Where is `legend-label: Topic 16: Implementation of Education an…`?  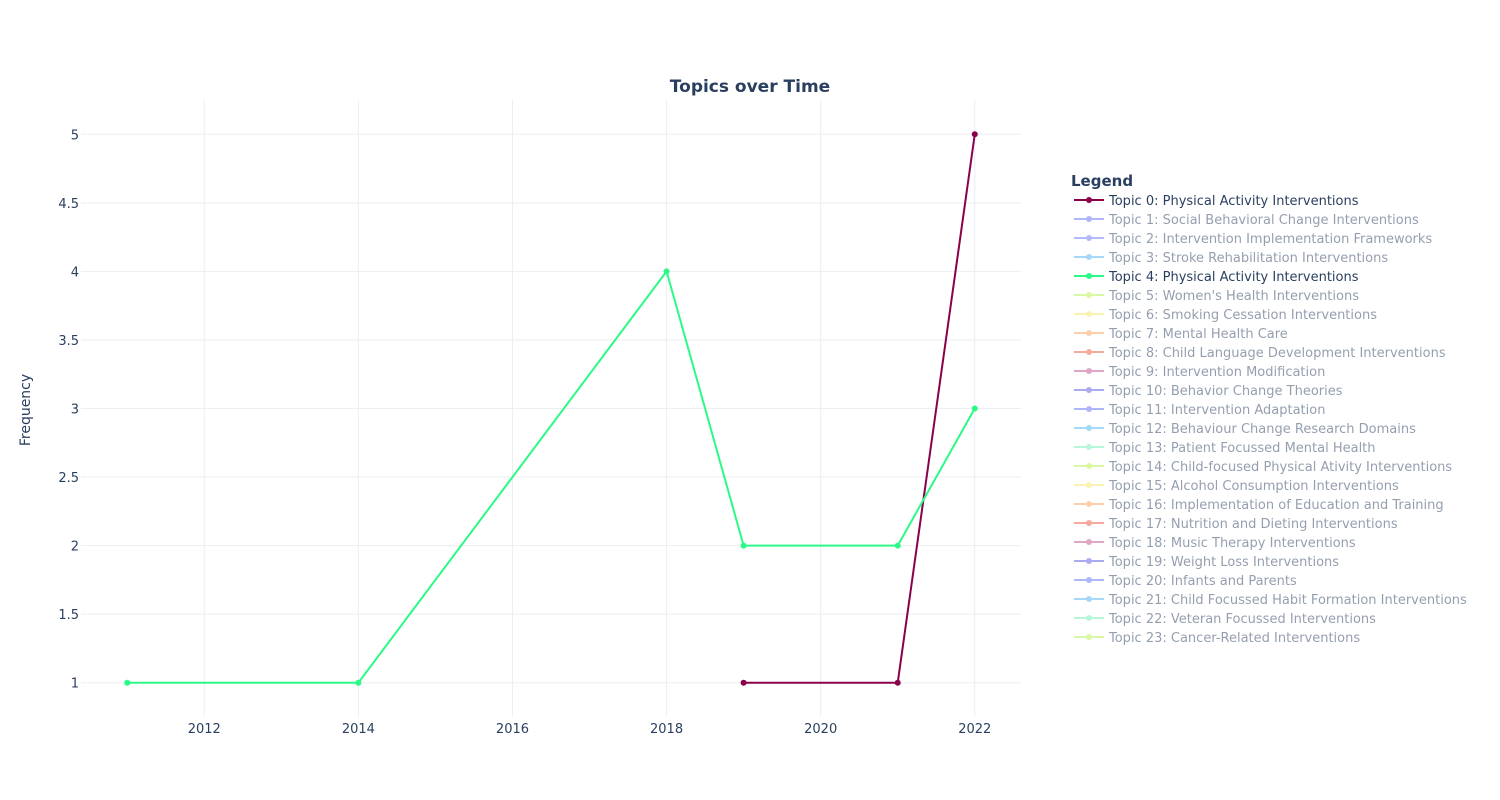 legend-label: Topic 16: Implementation of Education an… is located at coordinates (1276, 505).